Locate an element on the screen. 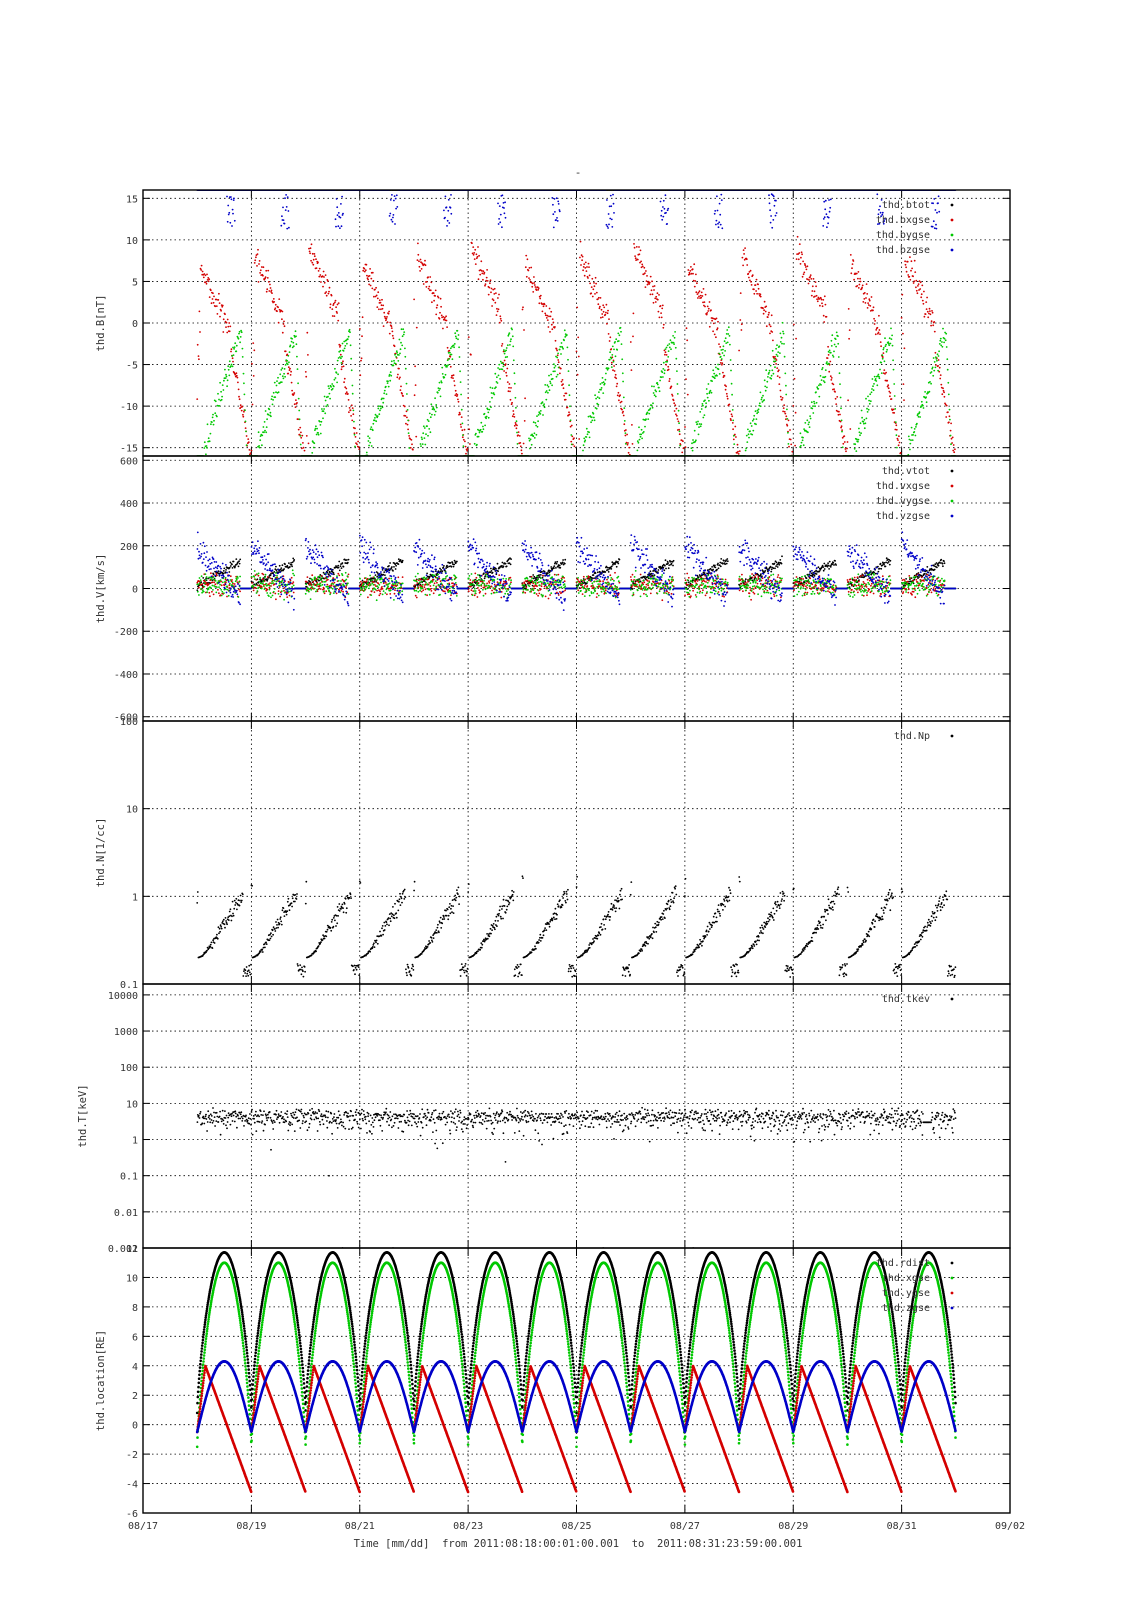 Image resolution: width=1131 pixels, height=1600 pixels. y-tick-label: 5 is located at coordinates (135, 282).